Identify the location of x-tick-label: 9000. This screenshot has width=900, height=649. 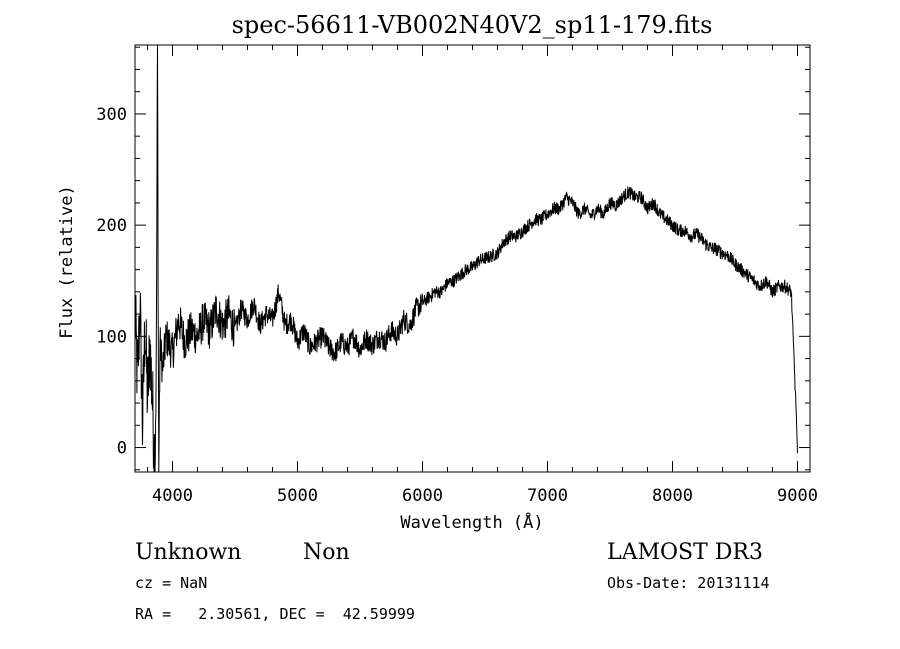
(797, 496).